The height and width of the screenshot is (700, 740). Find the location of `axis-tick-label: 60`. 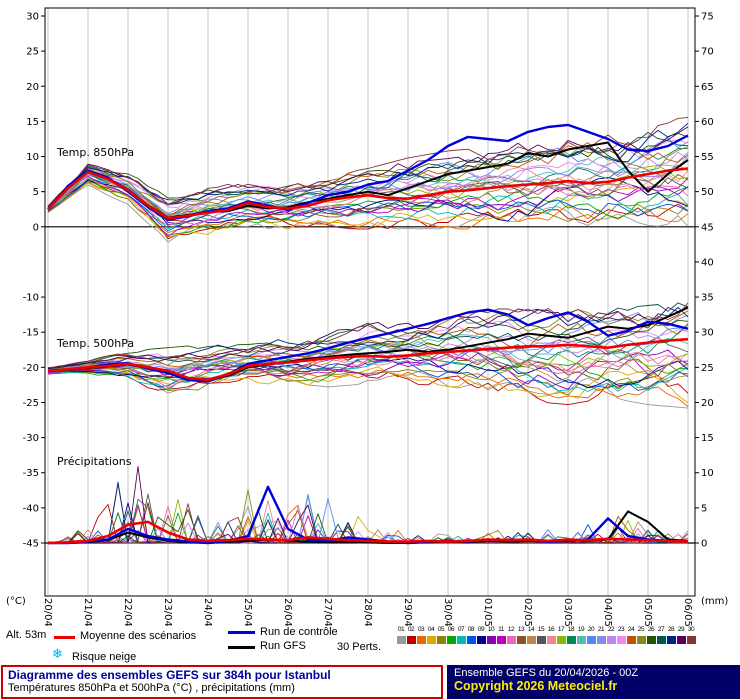

axis-tick-label: 60 is located at coordinates (707, 122).